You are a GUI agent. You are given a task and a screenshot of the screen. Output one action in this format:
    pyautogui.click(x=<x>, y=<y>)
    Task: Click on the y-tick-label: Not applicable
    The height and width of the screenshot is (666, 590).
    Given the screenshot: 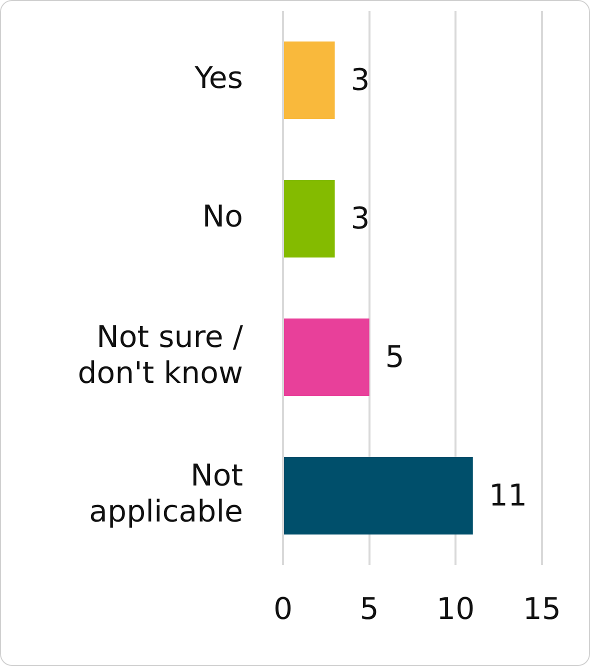 What is the action you would take?
    pyautogui.click(x=166, y=494)
    